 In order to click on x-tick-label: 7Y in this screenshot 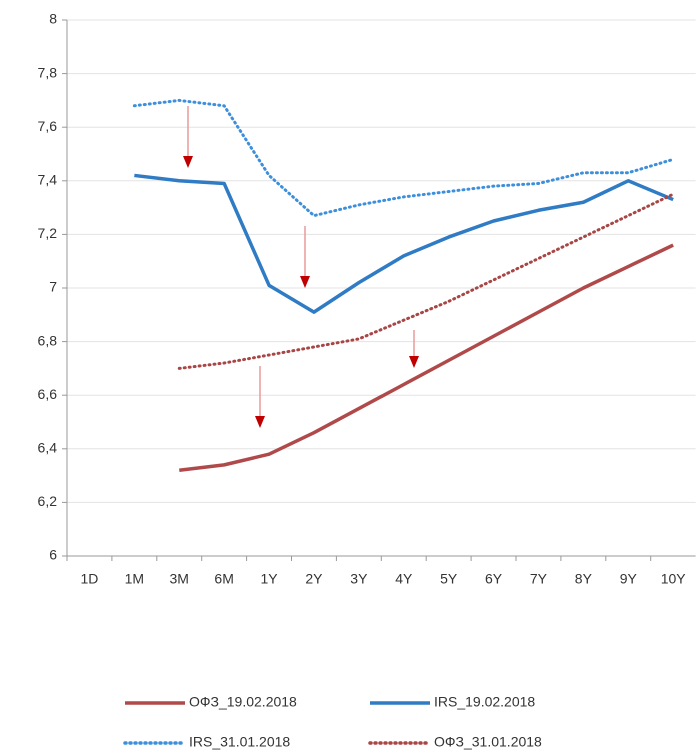, I will do `click(539, 579)`.